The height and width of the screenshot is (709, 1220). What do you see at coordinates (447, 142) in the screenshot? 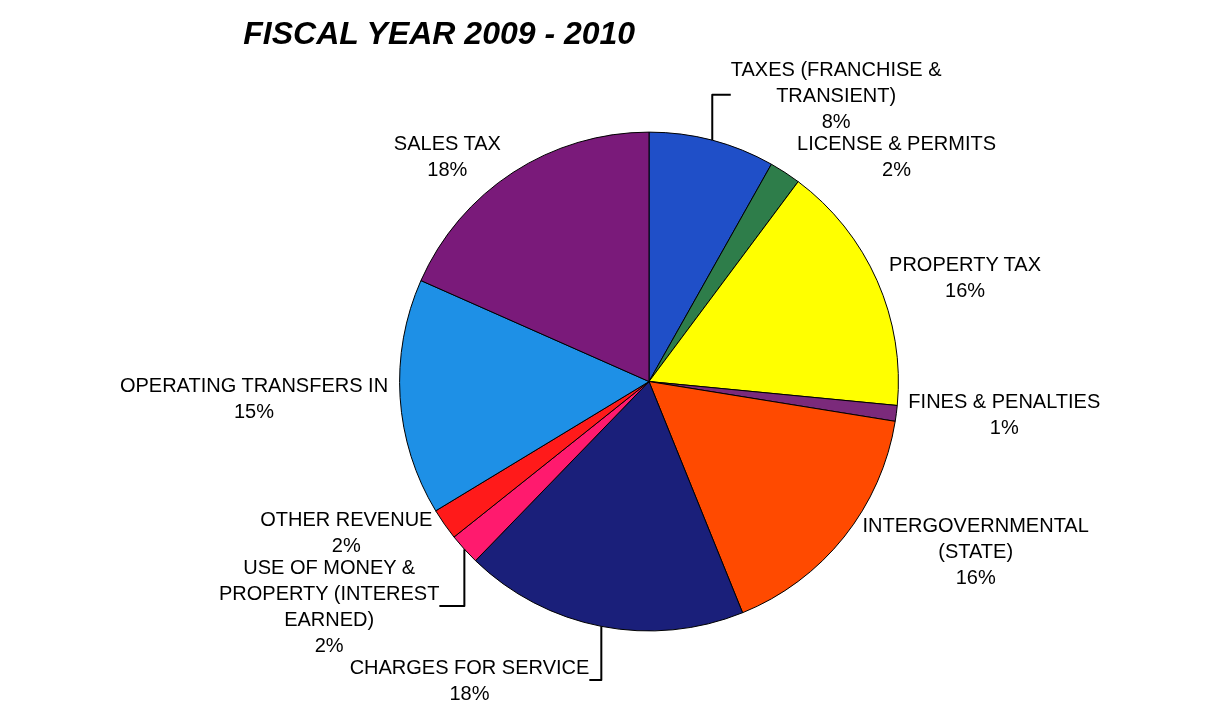
I see `slice-label: SALES TAX` at bounding box center [447, 142].